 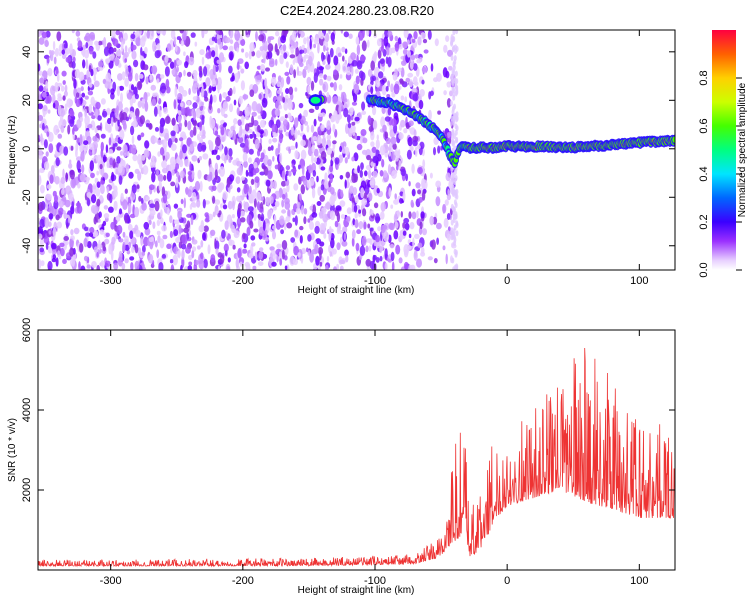 I want to click on colorbar-gradient, so click(x=724, y=150).